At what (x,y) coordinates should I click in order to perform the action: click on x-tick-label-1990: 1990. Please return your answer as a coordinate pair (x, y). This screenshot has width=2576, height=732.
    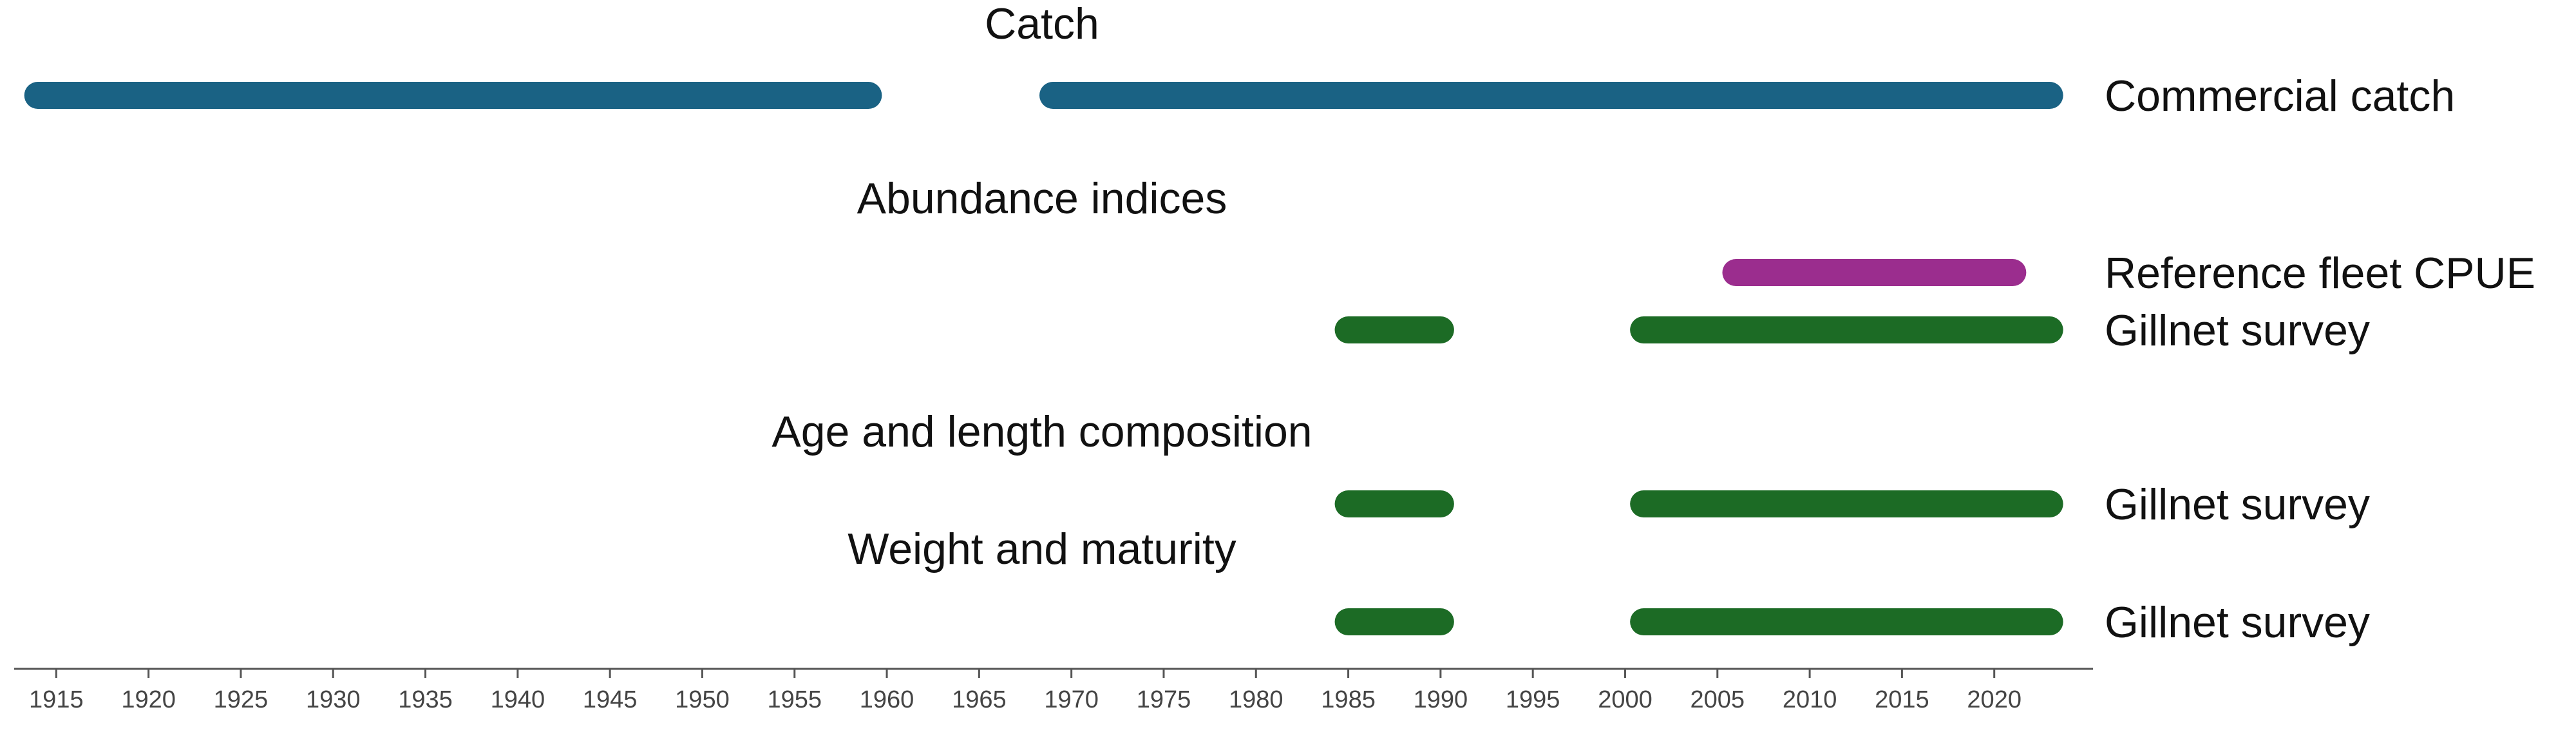
    Looking at the image, I should click on (1441, 699).